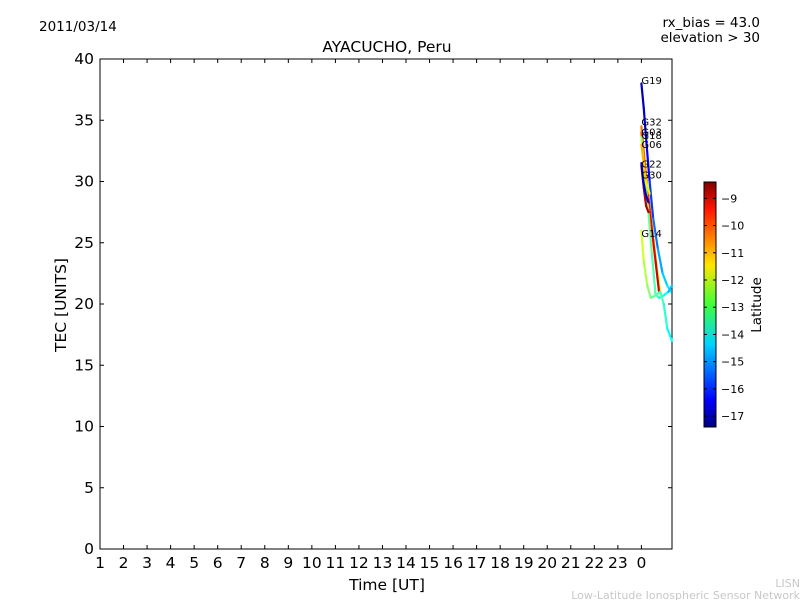  What do you see at coordinates (359, 563) in the screenshot?
I see `x-tick-label: 12` at bounding box center [359, 563].